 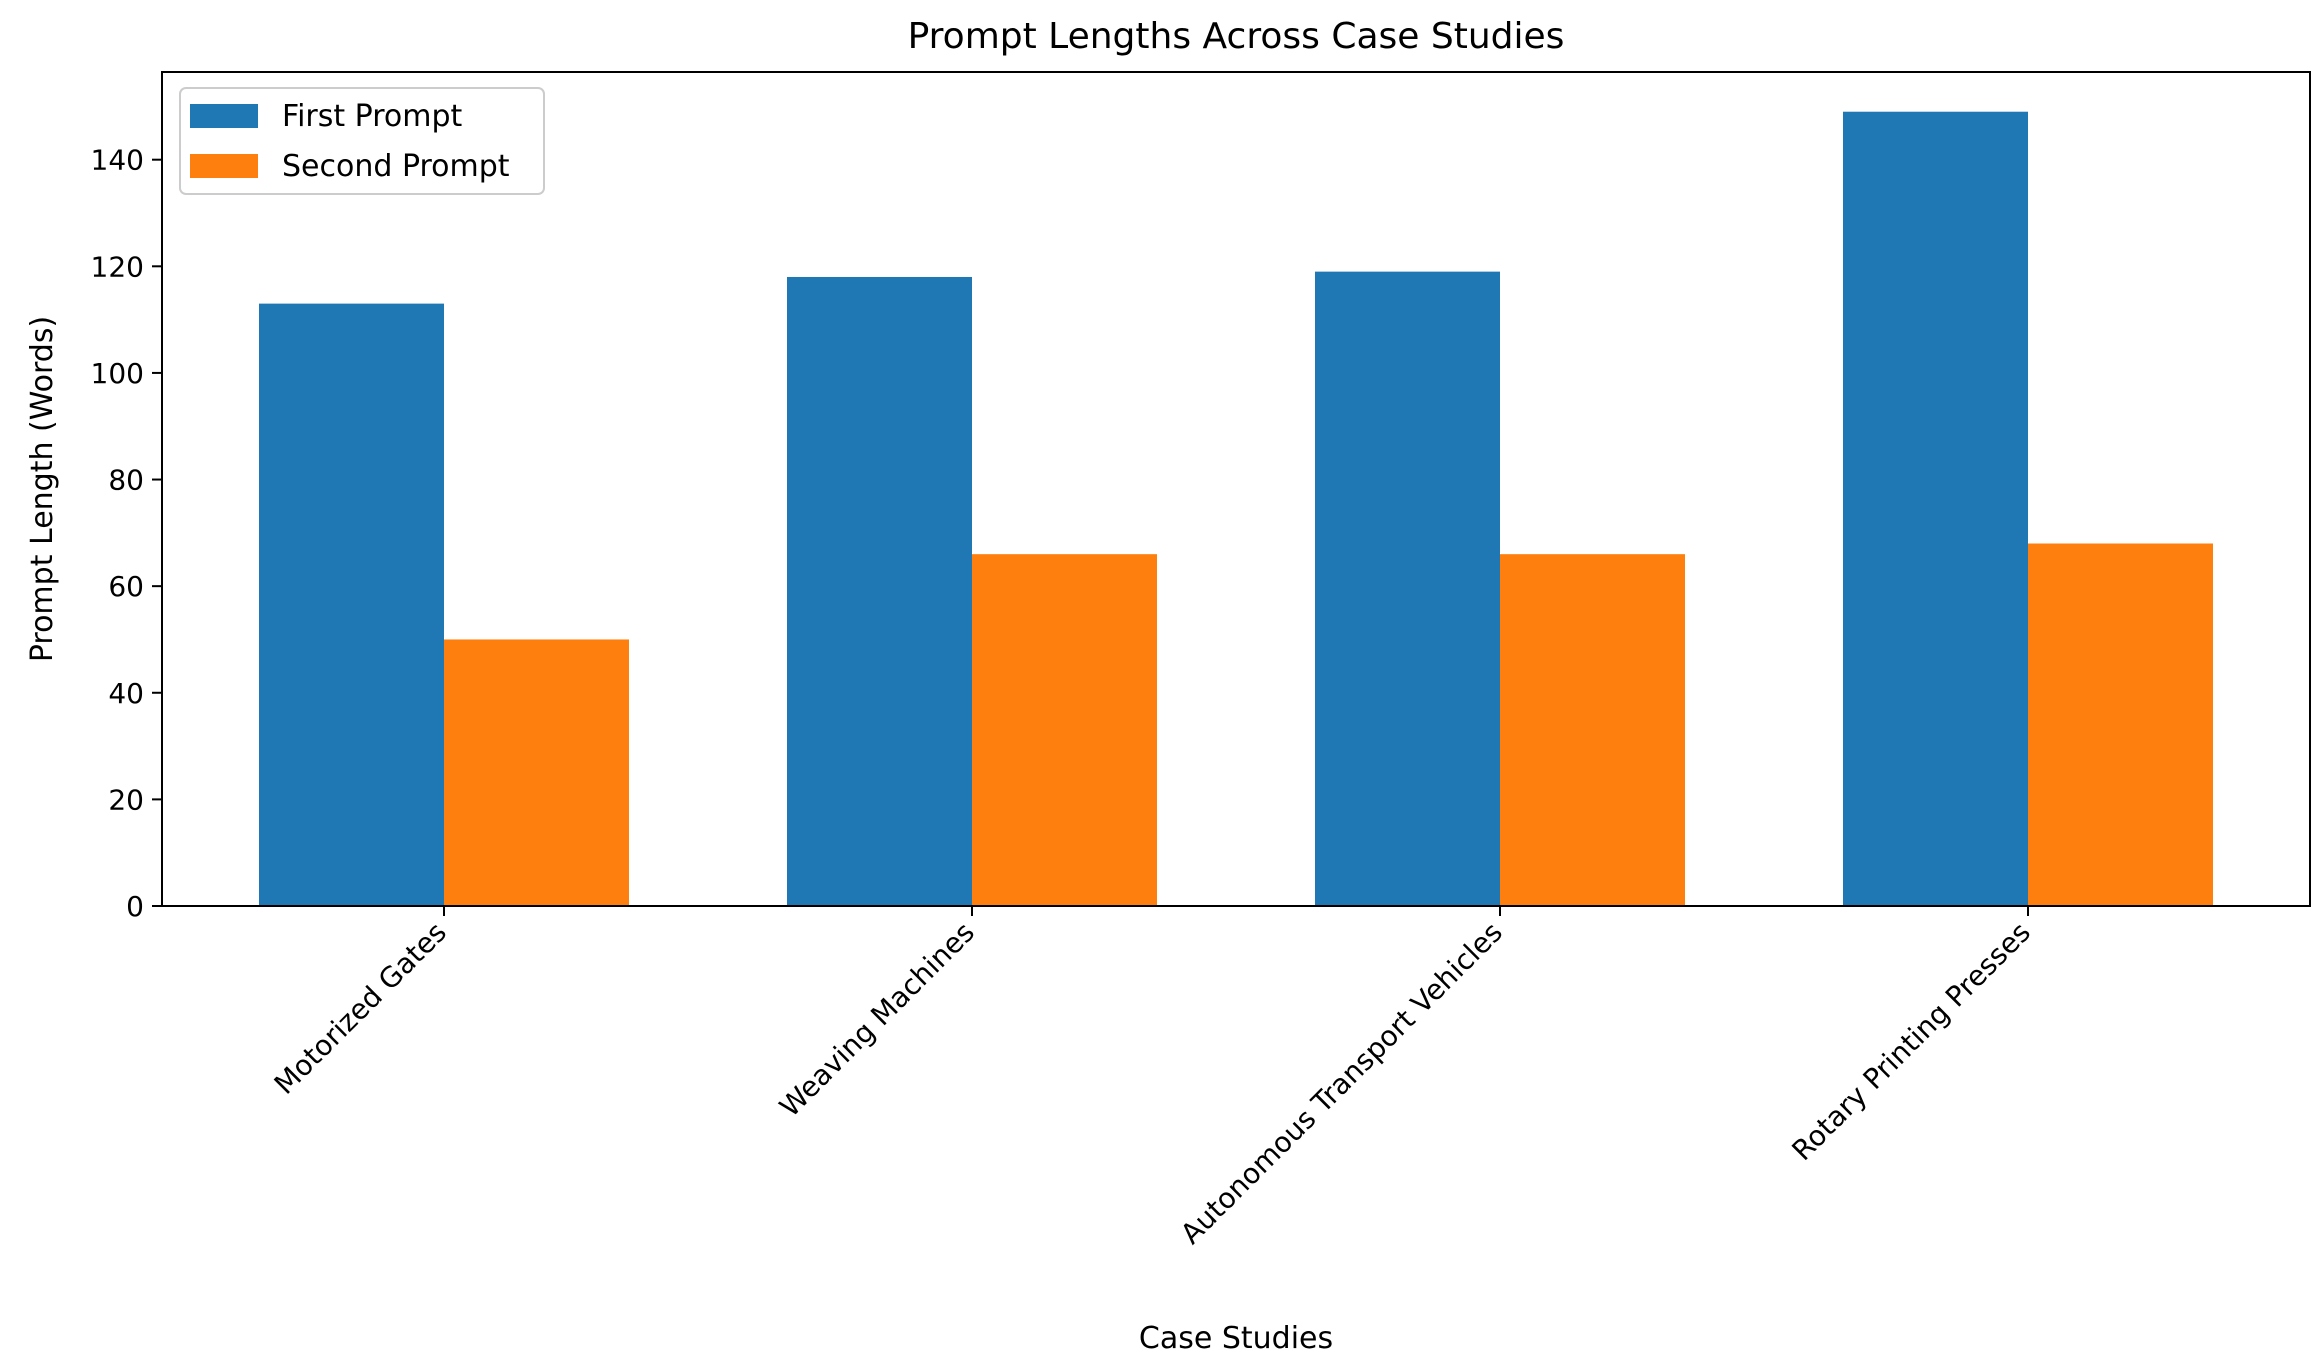 I want to click on y-axis: 0 20 40 60 80 100 120 140, so click(x=126, y=533).